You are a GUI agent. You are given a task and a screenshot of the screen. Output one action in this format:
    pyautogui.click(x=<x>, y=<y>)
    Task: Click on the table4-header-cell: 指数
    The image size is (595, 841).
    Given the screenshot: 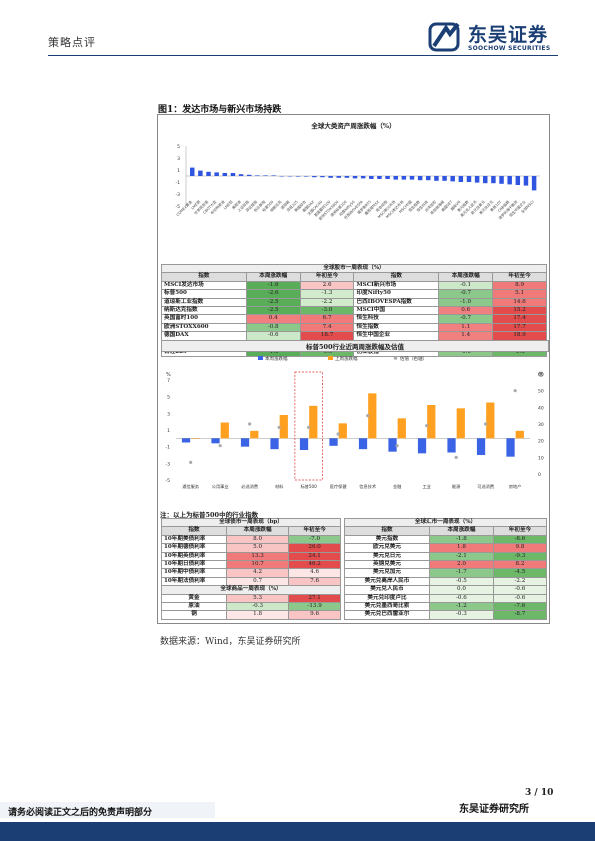 What is the action you would take?
    pyautogui.click(x=387, y=531)
    